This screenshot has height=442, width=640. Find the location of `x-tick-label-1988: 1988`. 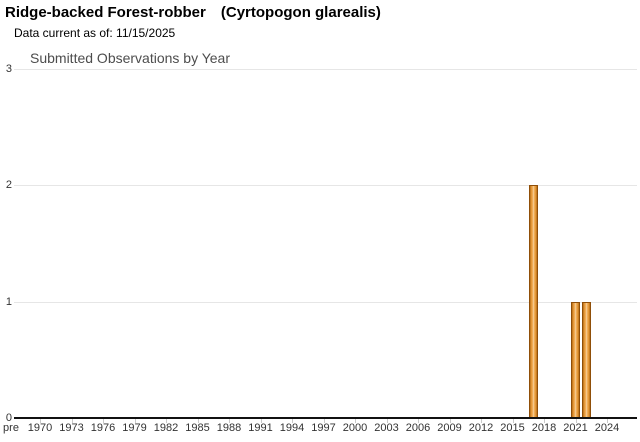

x-tick-label-1988: 1988 is located at coordinates (229, 428).